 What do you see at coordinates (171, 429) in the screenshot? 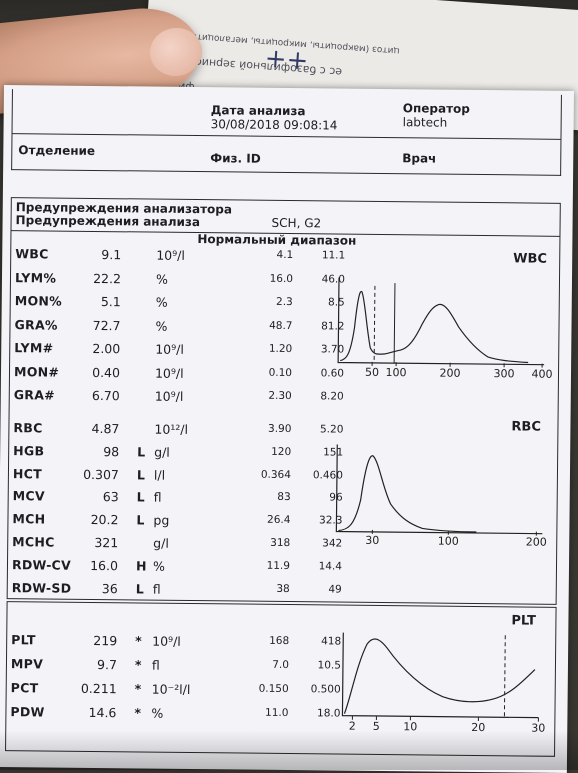
I see `param-unit: 10¹²/l` at bounding box center [171, 429].